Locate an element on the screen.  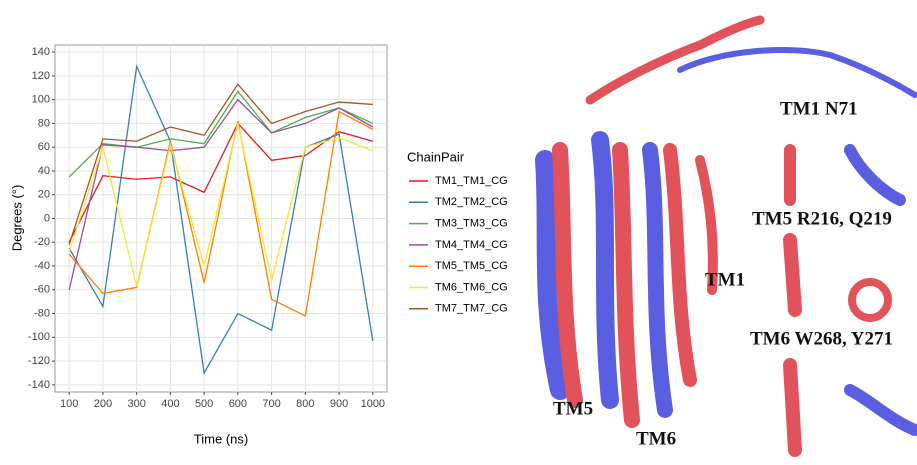
panel-label: TM6 is located at coordinates (656, 438).